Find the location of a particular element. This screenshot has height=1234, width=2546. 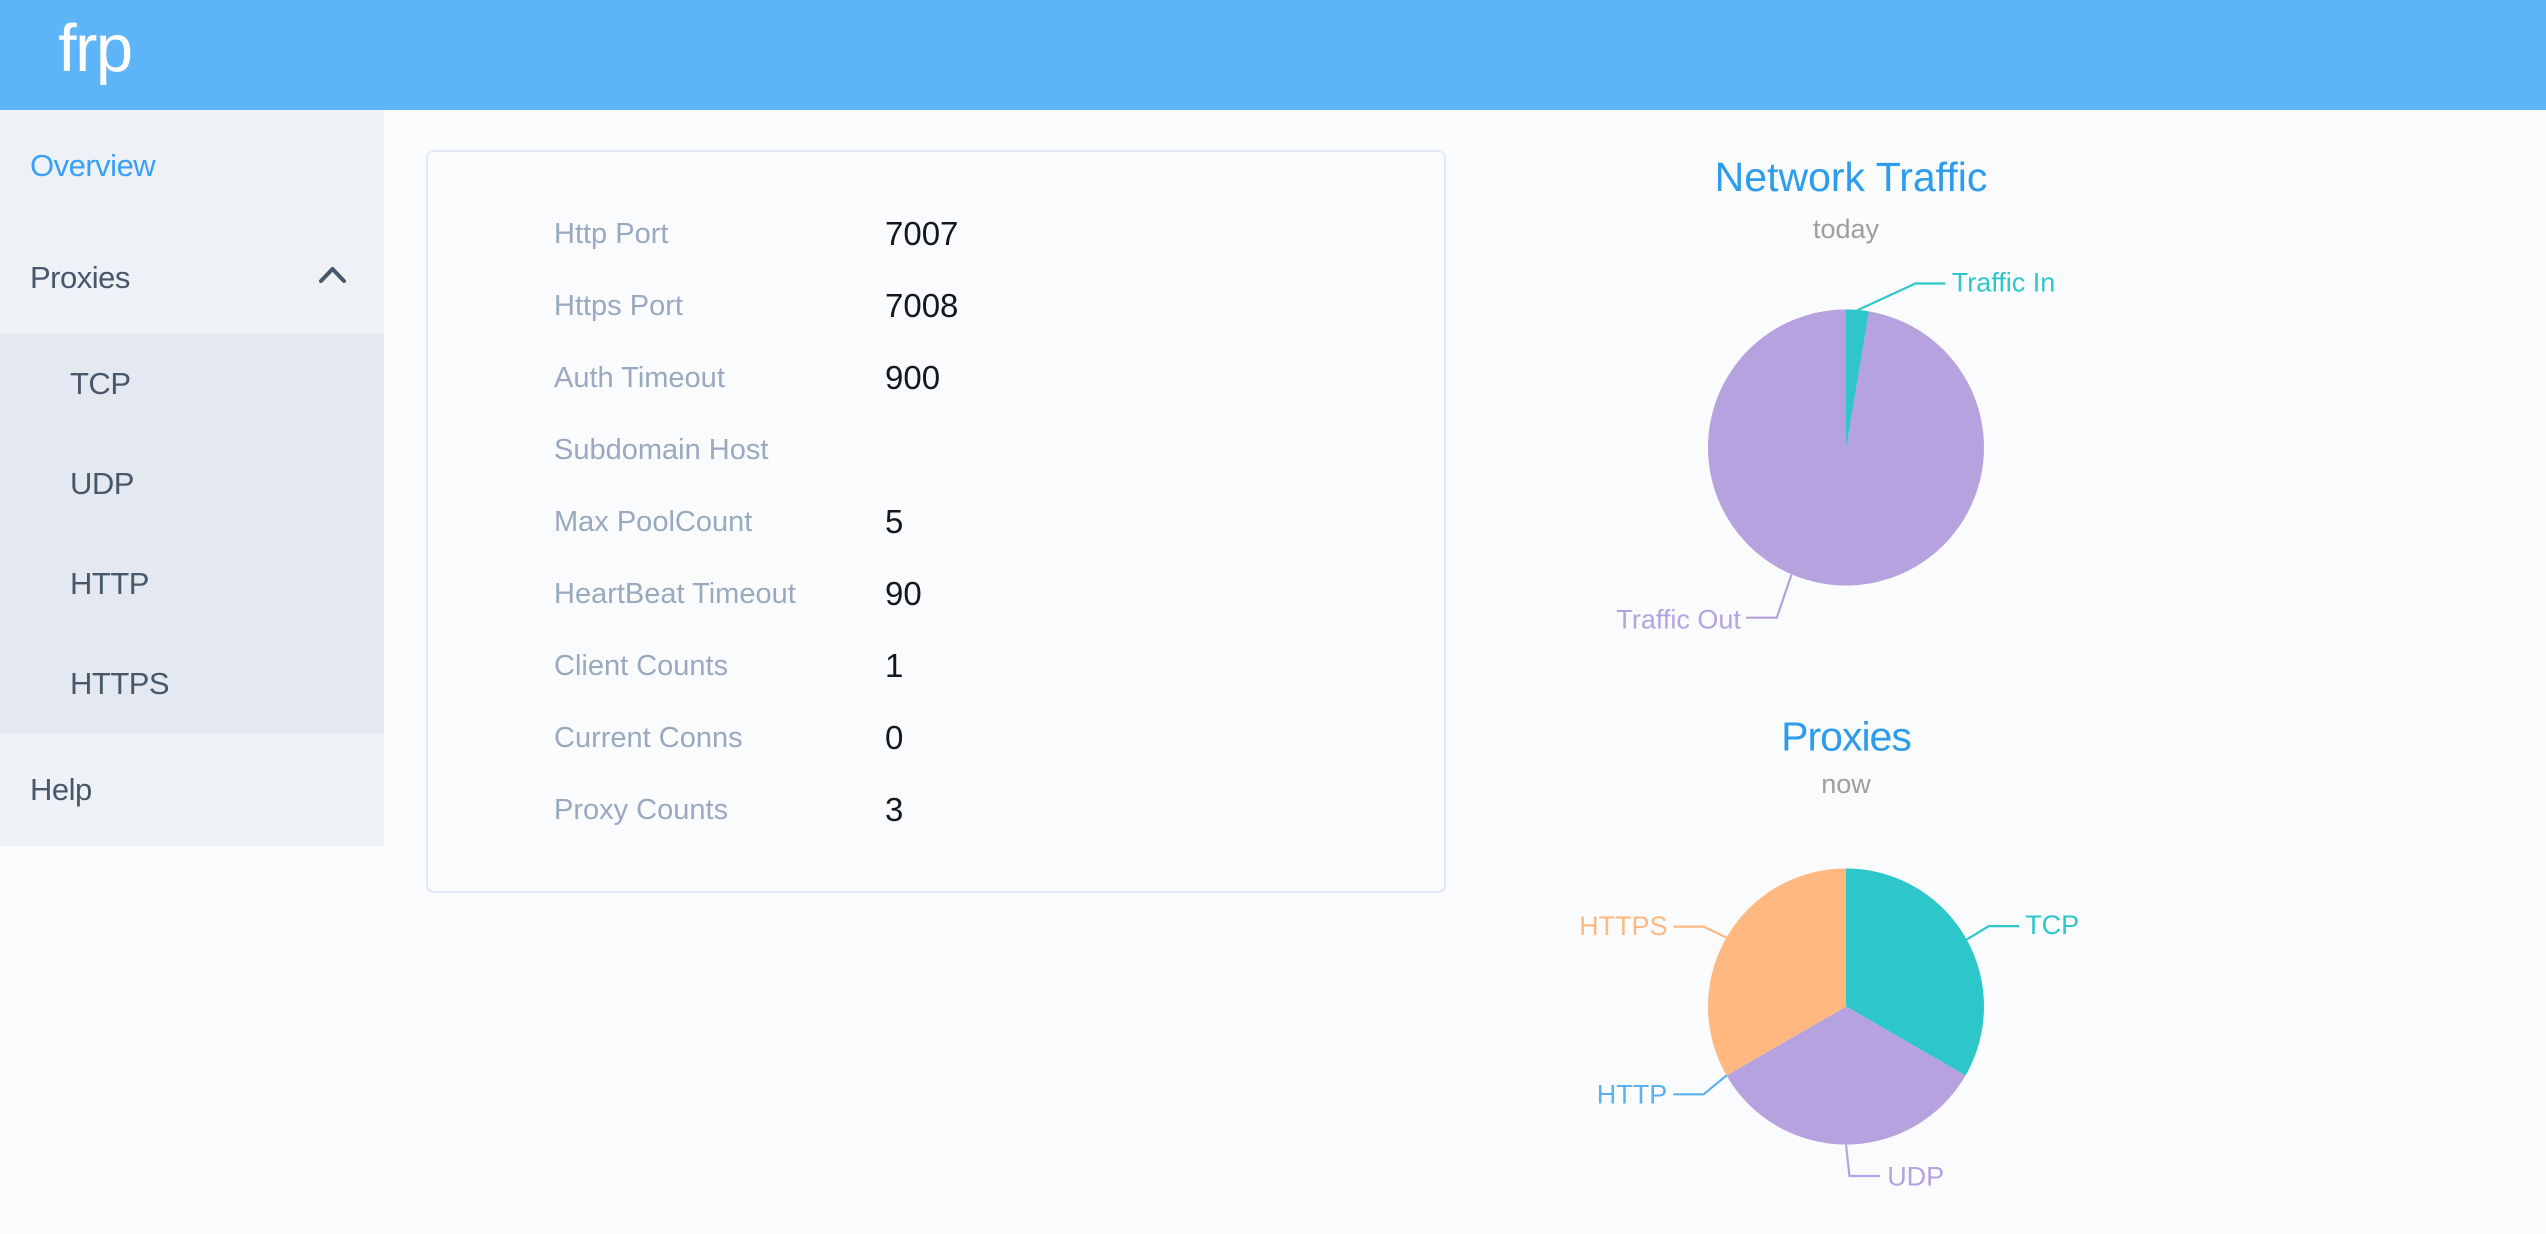

svg-text: TCP is located at coordinates (2052, 925).